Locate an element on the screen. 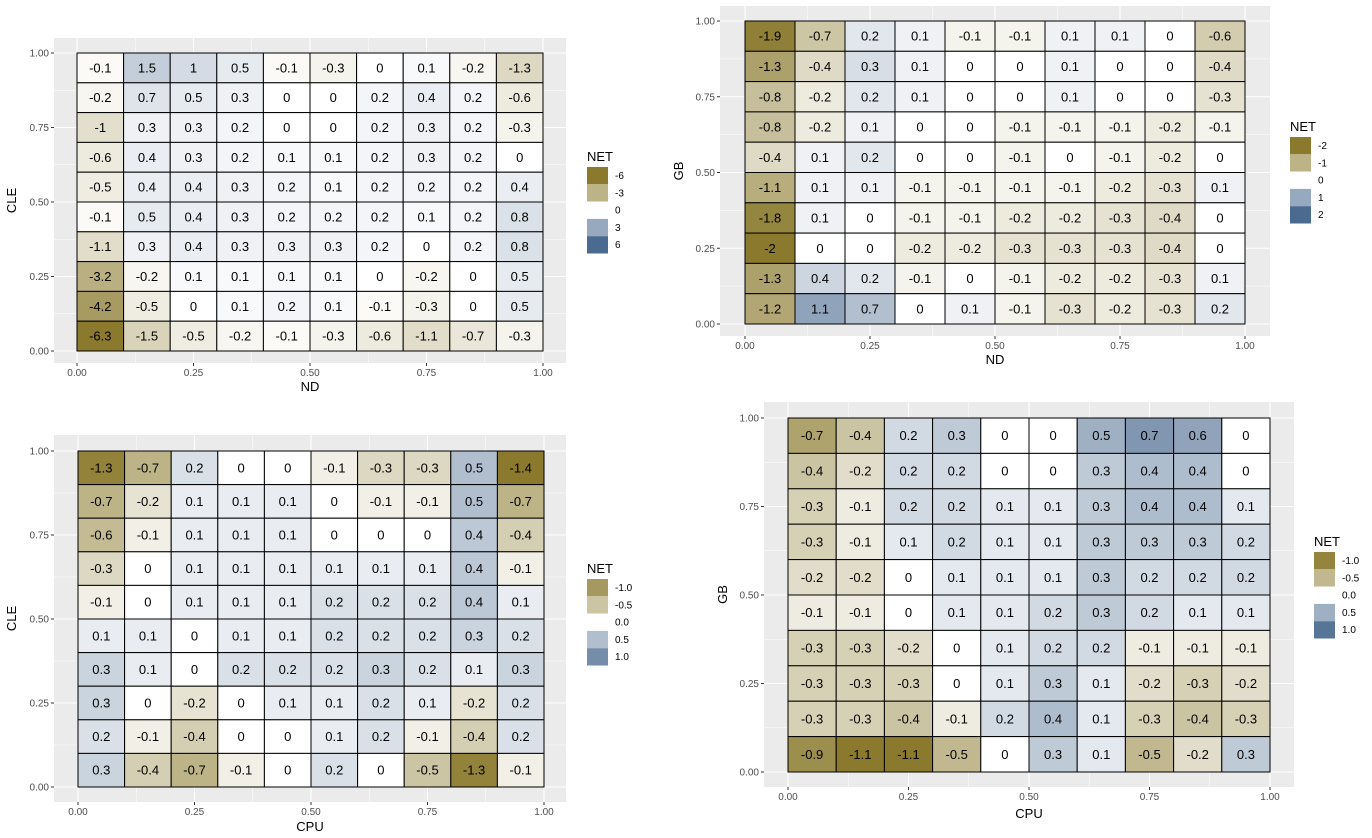 The width and height of the screenshot is (1372, 838). x-axis-label: CPU is located at coordinates (1028, 813).